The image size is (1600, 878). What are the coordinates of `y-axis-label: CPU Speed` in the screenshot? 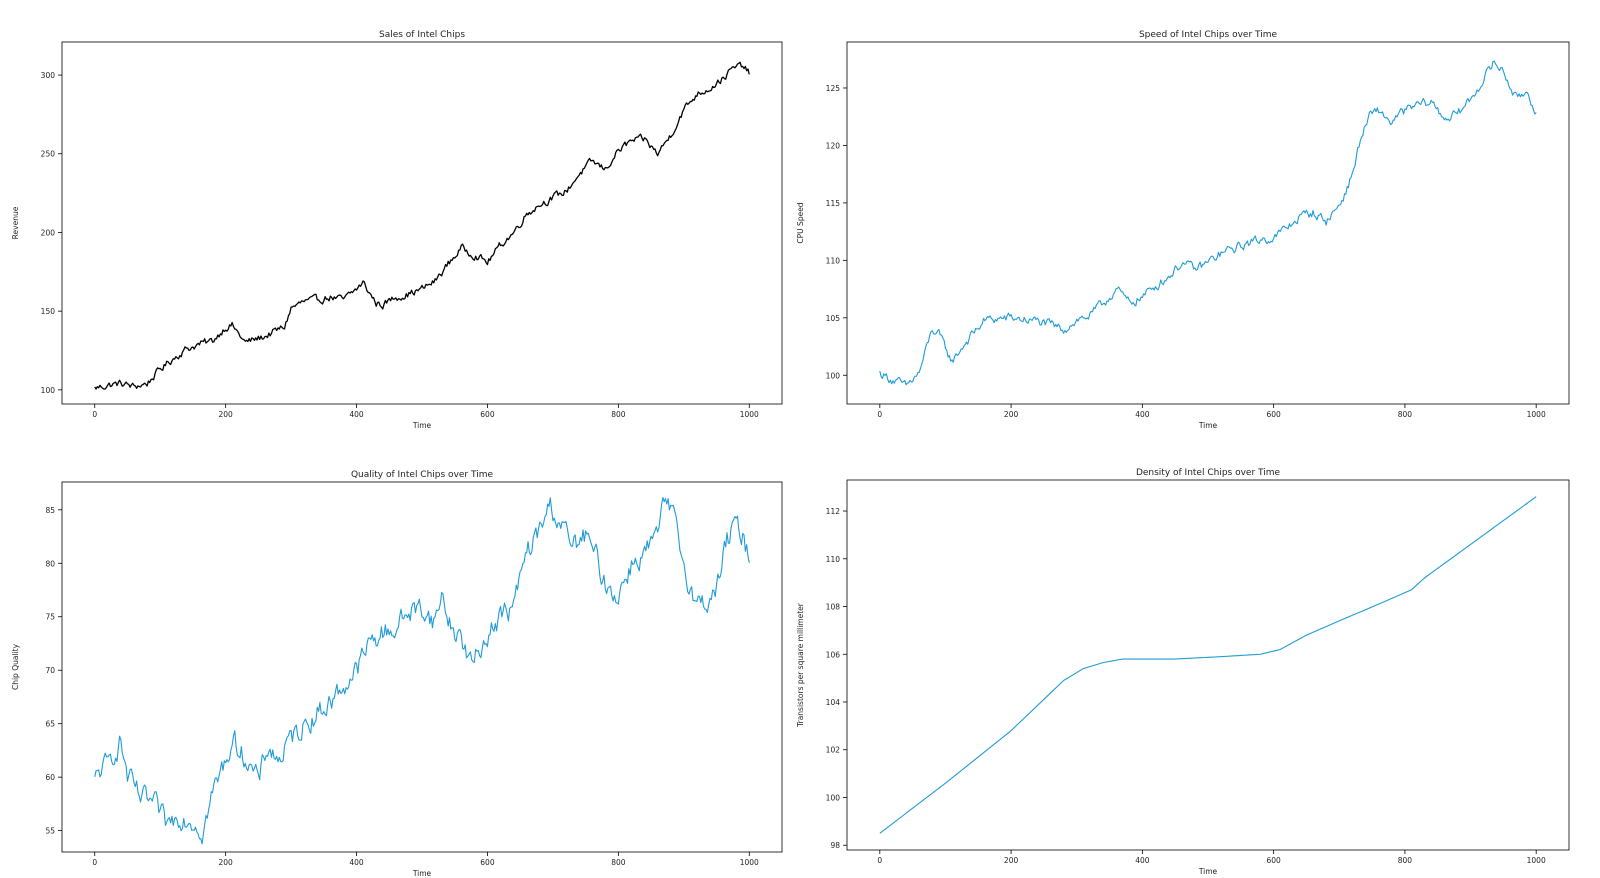 It's located at (800, 222).